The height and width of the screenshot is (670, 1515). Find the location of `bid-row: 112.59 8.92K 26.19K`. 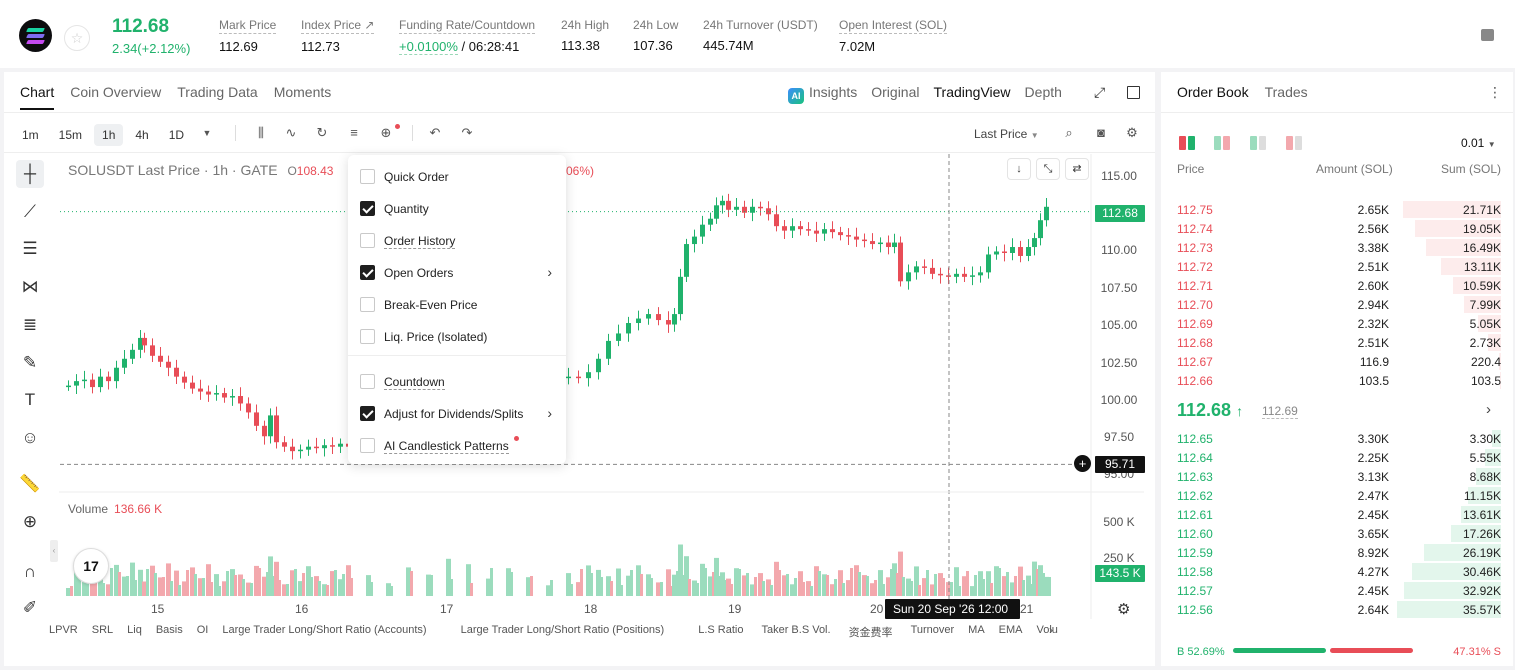

bid-row: 112.59 8.92K 26.19K is located at coordinates (1337, 552).